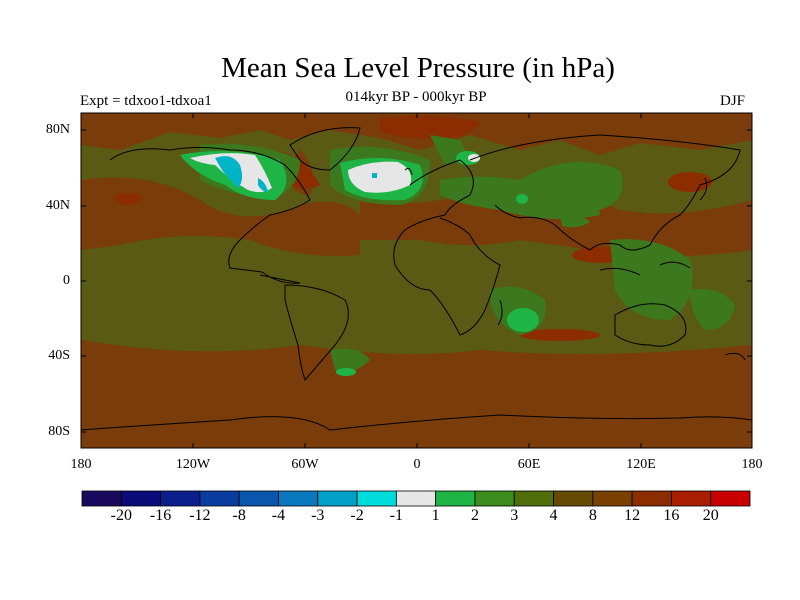  What do you see at coordinates (435, 515) in the screenshot?
I see `colorbar-label: 1` at bounding box center [435, 515].